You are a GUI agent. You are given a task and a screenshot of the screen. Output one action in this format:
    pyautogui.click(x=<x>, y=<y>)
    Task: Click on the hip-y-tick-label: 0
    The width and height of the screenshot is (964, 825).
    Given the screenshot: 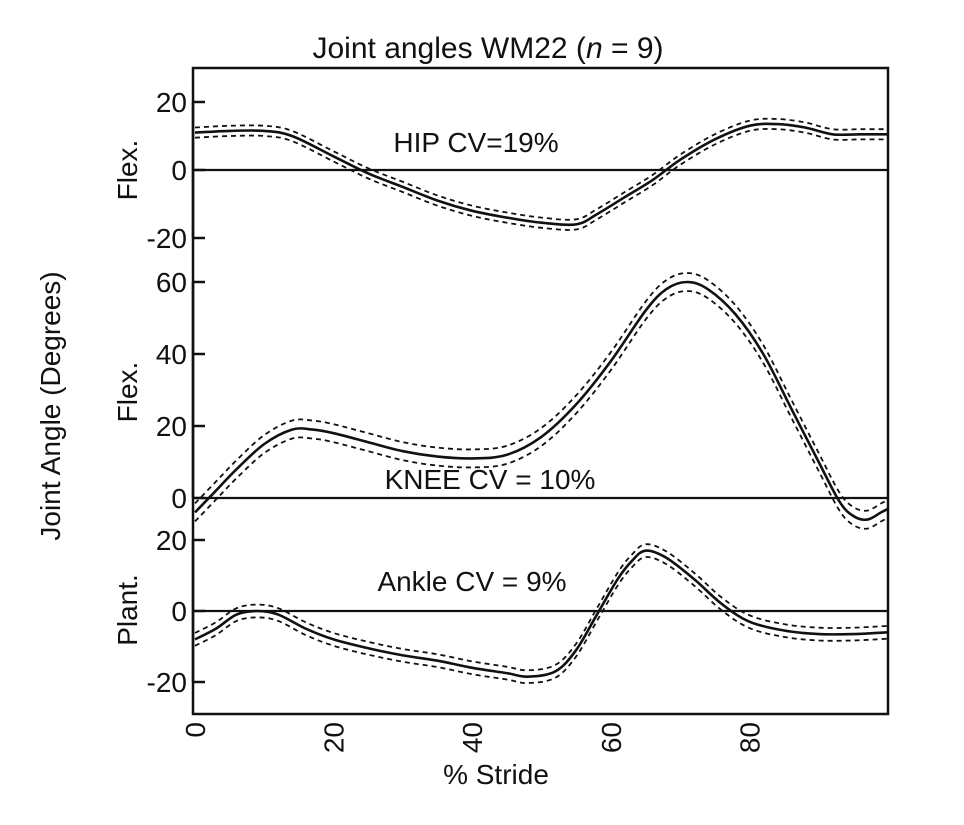 What is the action you would take?
    pyautogui.click(x=179, y=170)
    